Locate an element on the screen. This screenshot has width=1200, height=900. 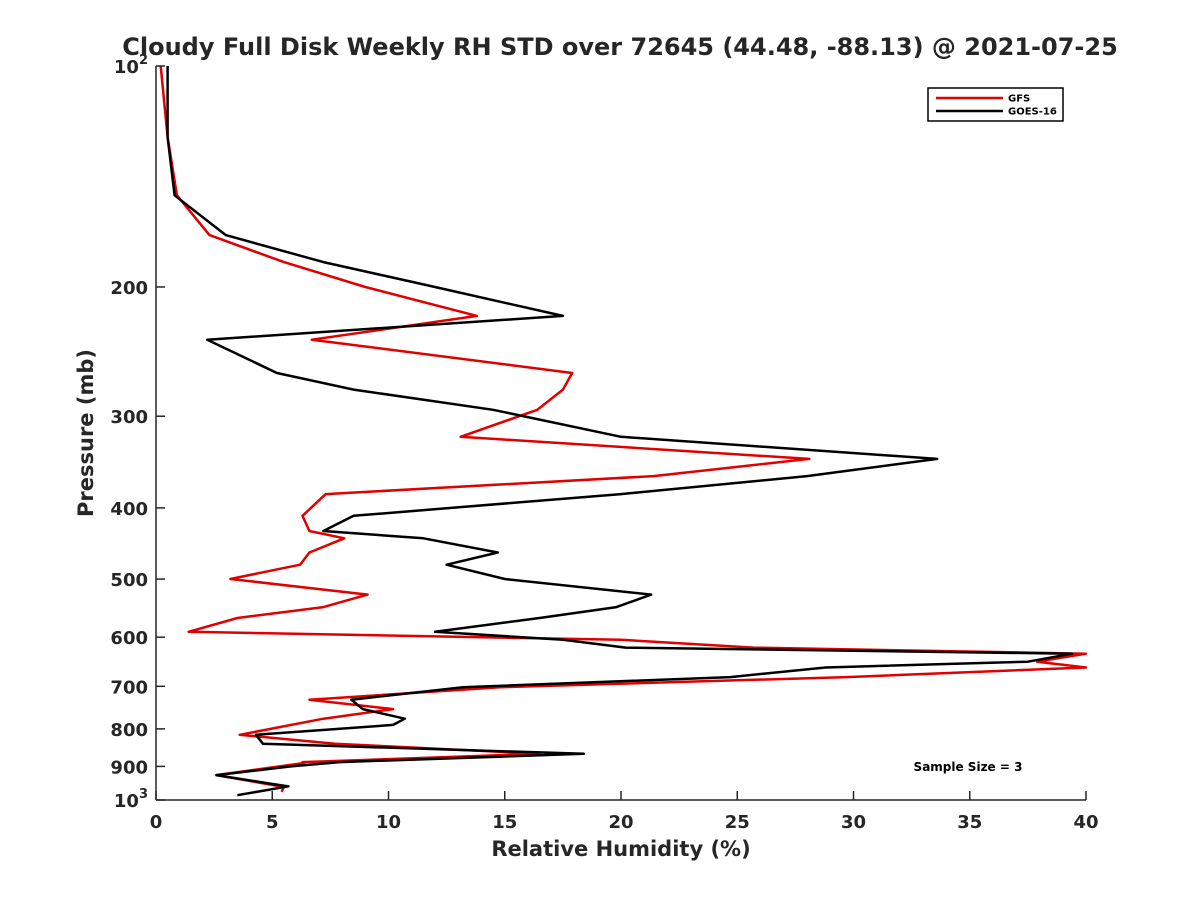
x-tick-label: 35 is located at coordinates (969, 822).